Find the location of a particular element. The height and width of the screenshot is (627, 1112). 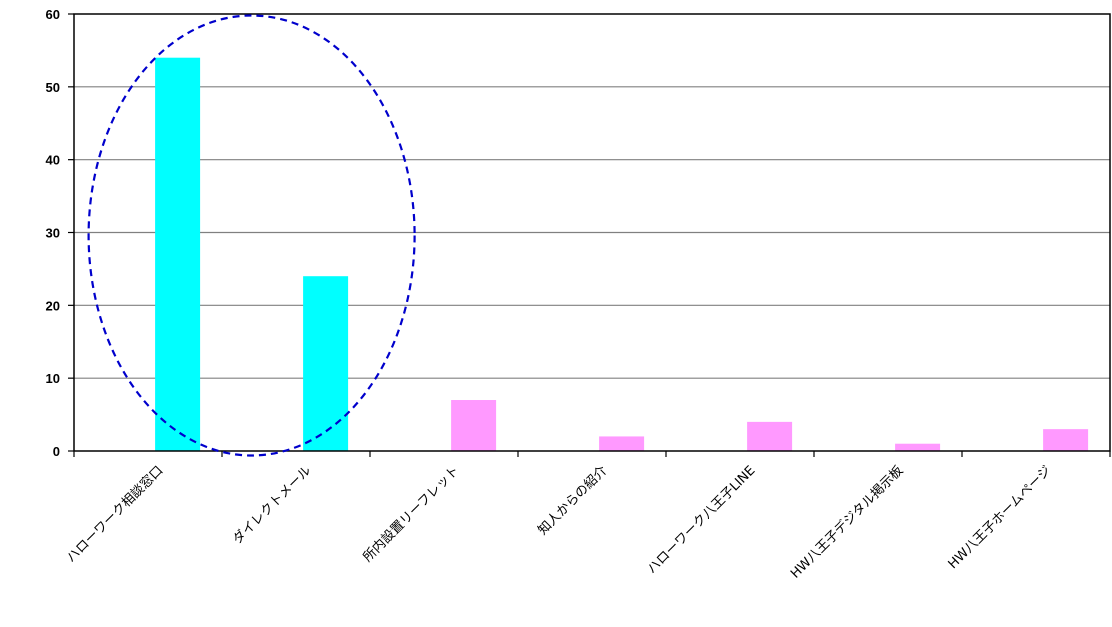

x-tick-label: ハローワーク八王子LINE is located at coordinates (702, 520).